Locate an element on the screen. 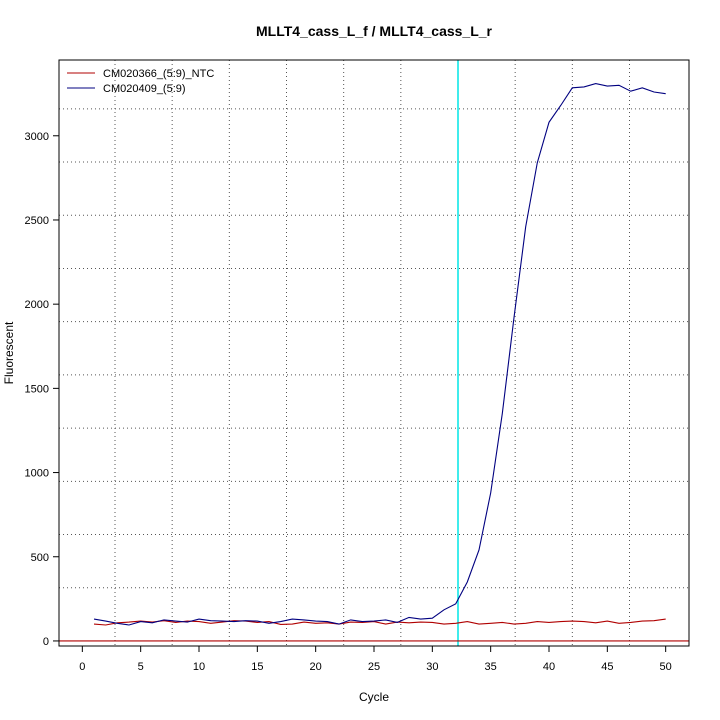 Image resolution: width=720 pixels, height=720 pixels. y-tick-label: 1000 is located at coordinates (37, 474).